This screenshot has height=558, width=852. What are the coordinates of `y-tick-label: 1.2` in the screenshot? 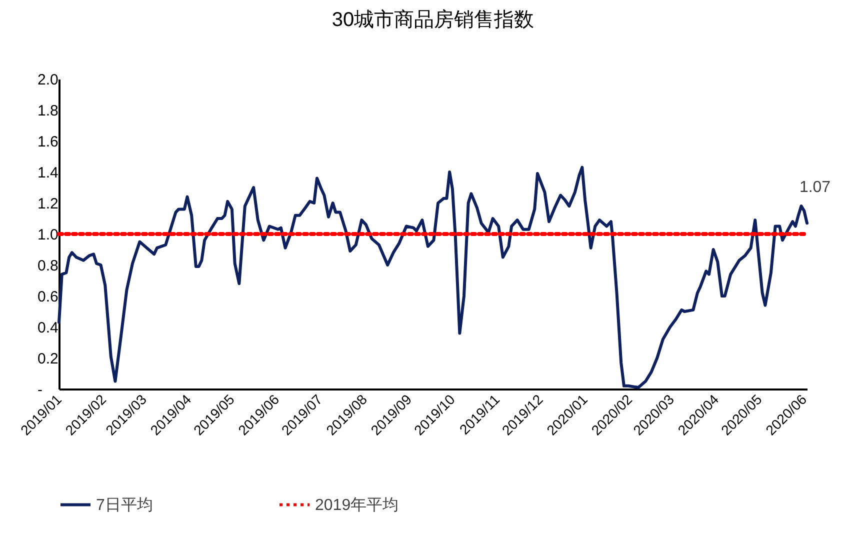 It's located at (48, 204).